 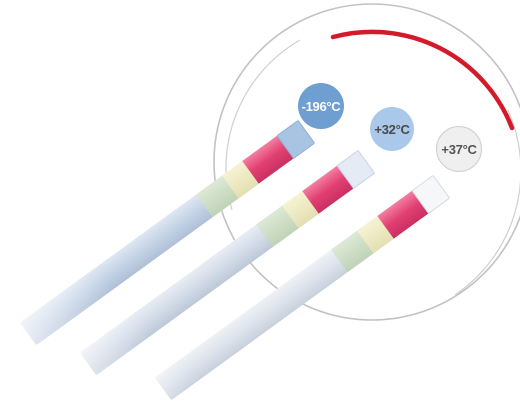 What do you see at coordinates (392, 129) in the screenshot?
I see `temperature-badge-mid: +32°C` at bounding box center [392, 129].